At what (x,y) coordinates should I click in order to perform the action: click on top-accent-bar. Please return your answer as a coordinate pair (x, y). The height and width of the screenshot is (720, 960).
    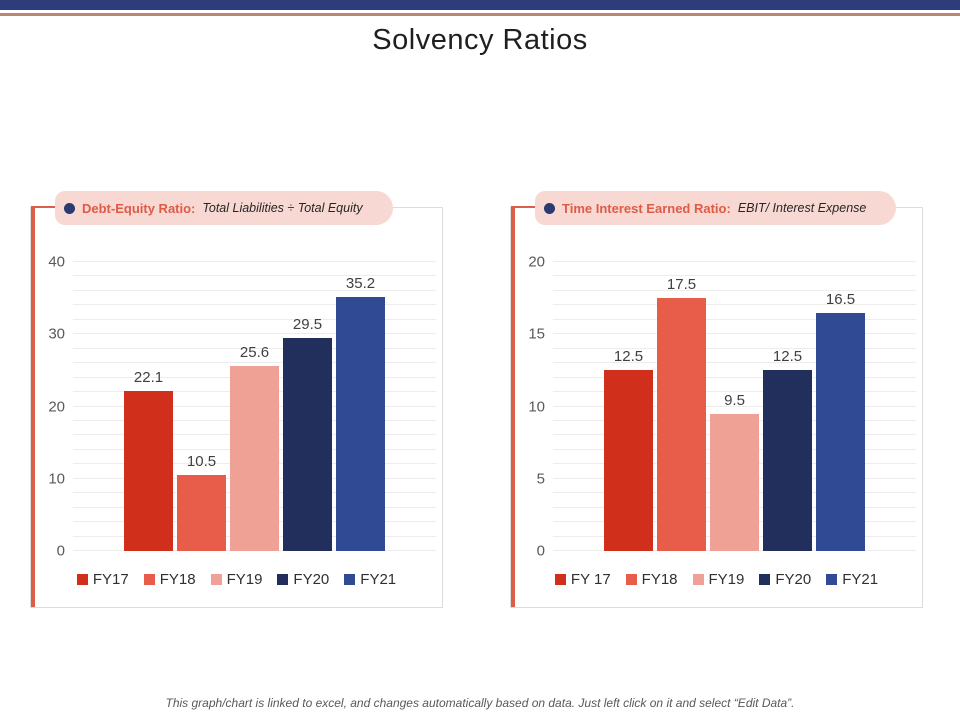
    Looking at the image, I should click on (480, 5).